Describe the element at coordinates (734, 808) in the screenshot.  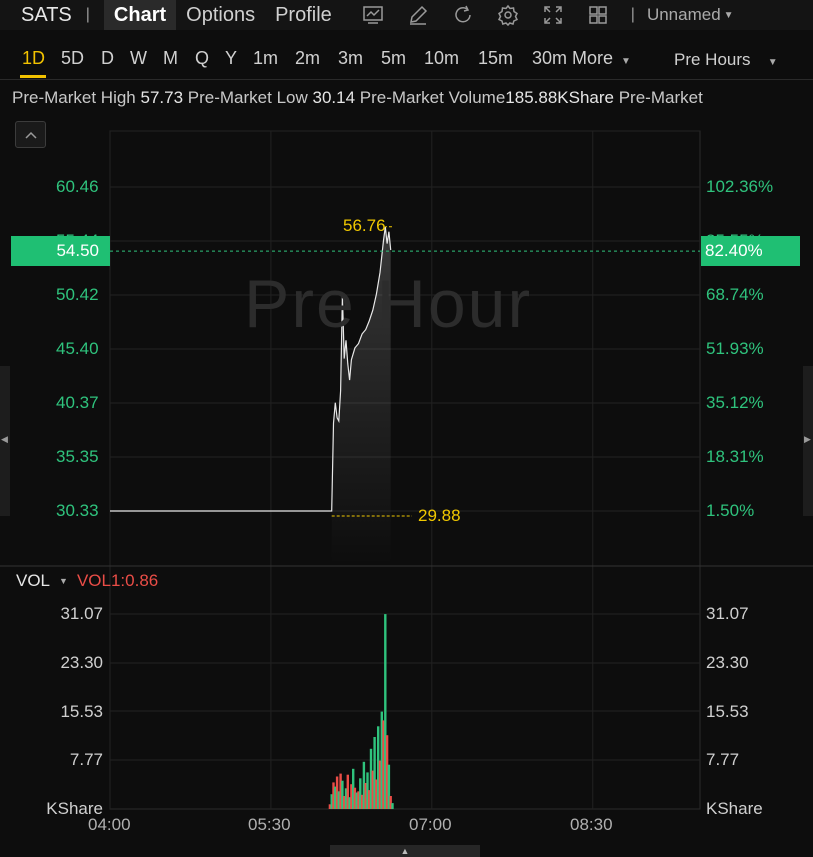
I see `volume-unit: KShare` at that location.